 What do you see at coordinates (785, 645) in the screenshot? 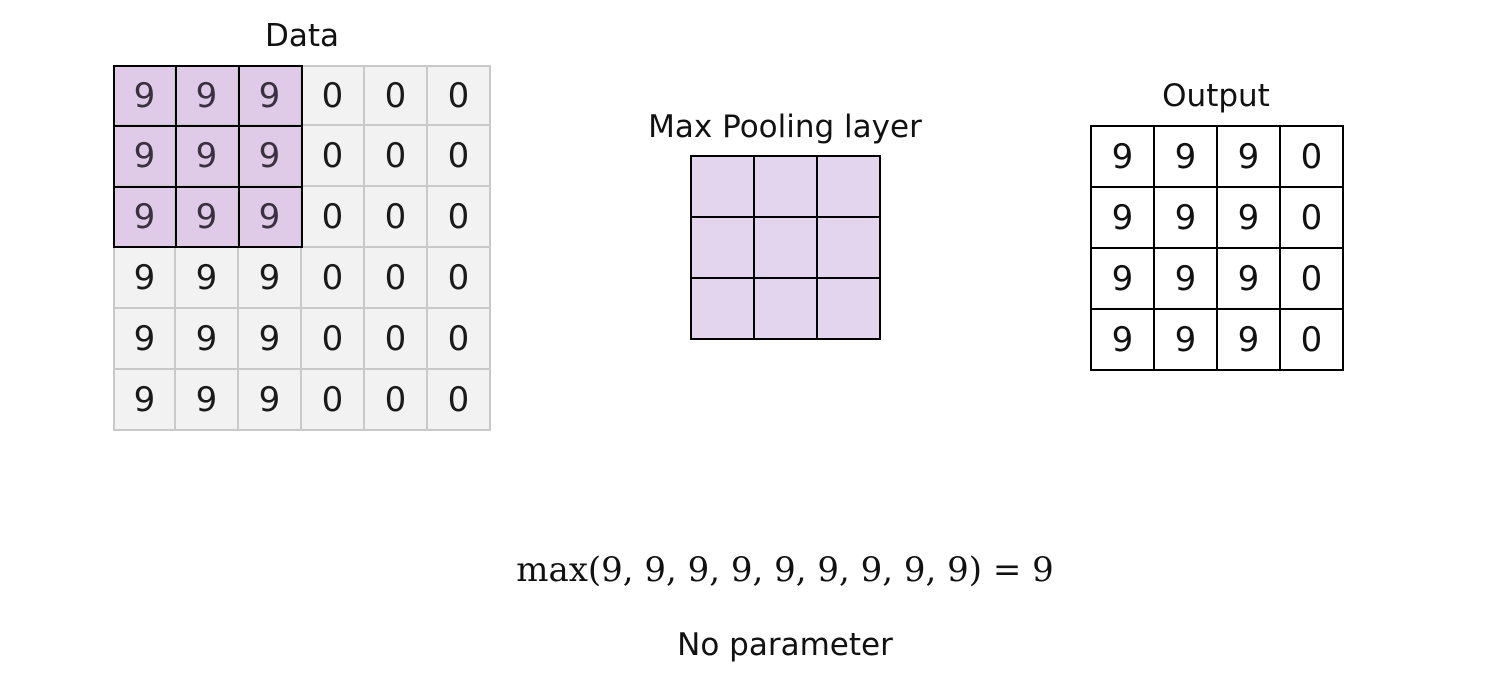
I see `no-parameter-note: No parameter` at bounding box center [785, 645].